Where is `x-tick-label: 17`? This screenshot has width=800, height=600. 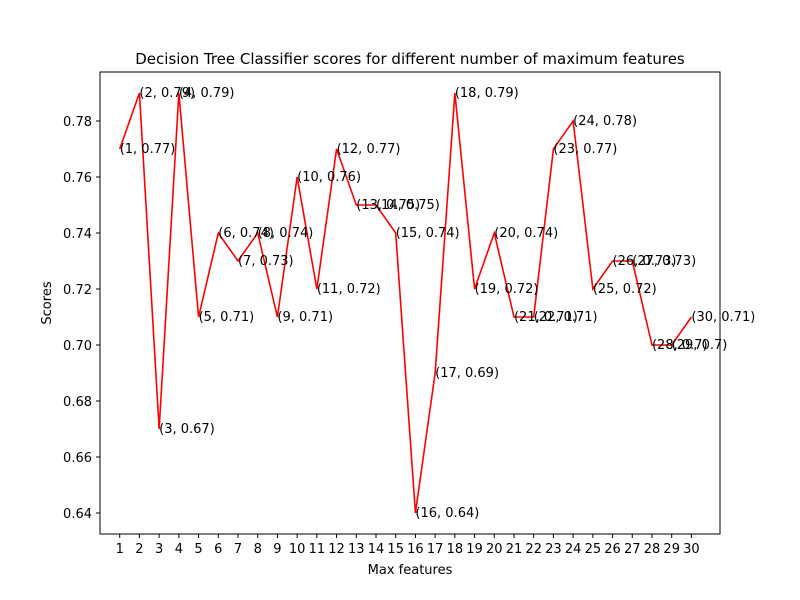 x-tick-label: 17 is located at coordinates (435, 549).